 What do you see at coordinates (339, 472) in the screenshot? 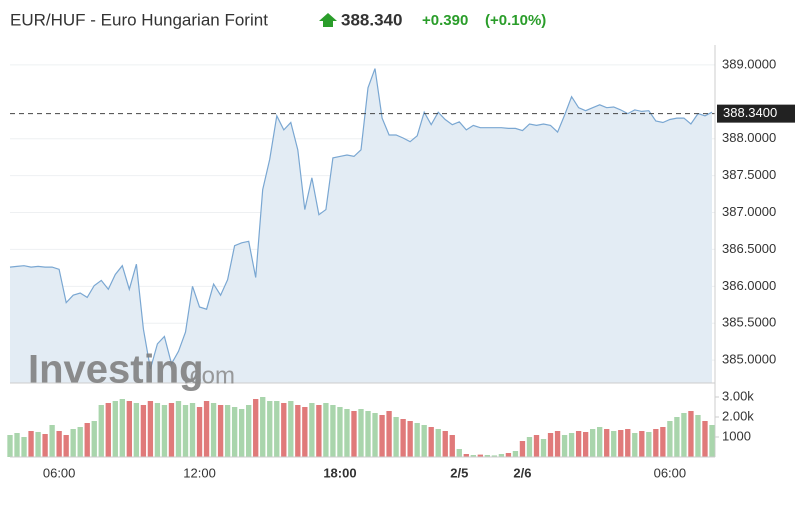
I see `x-tick-label: 18:00` at bounding box center [339, 472].